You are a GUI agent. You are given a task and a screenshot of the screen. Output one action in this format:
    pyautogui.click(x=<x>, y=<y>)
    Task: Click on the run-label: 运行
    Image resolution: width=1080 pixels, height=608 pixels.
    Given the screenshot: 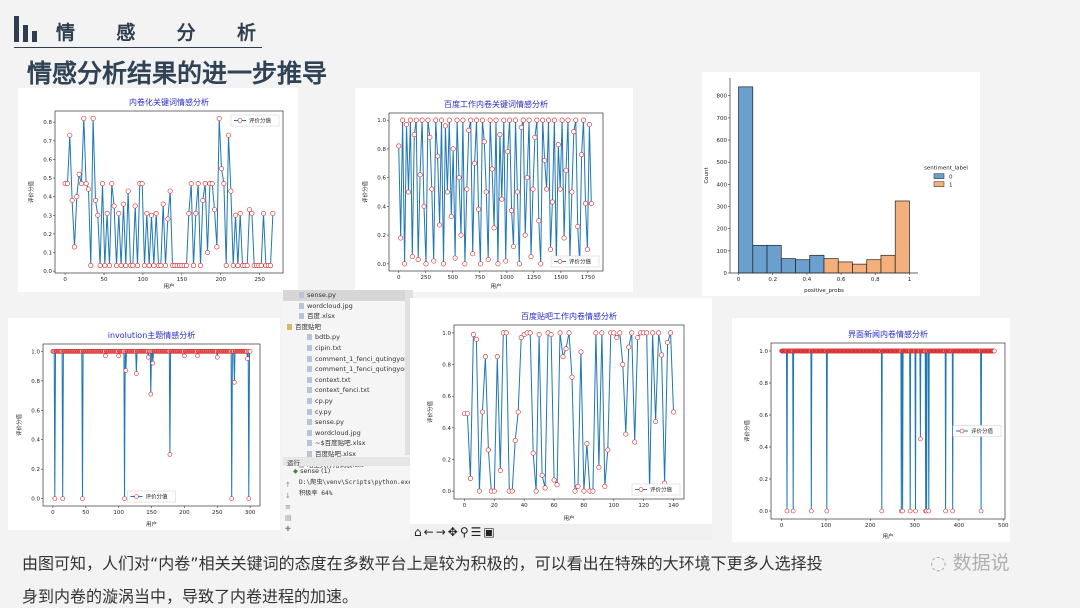 What is the action you would take?
    pyautogui.click(x=293, y=463)
    